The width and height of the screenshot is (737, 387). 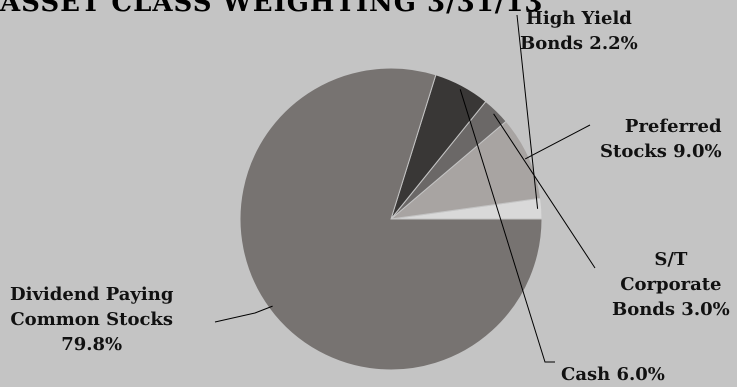 I want to click on label-st-corporate-bonds: S/T Corporate Bonds 3.0%, so click(x=671, y=284).